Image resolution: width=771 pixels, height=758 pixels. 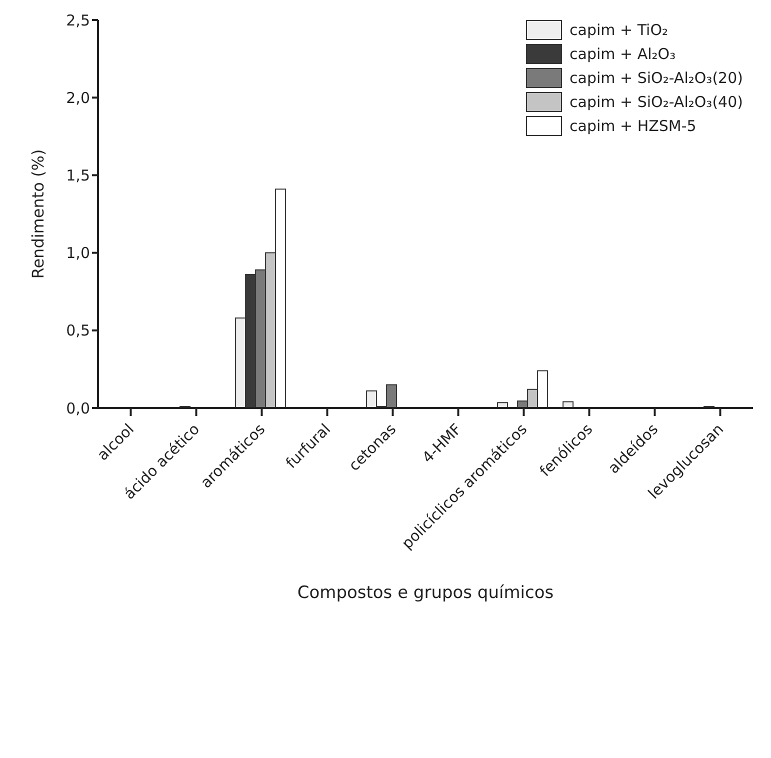 What do you see at coordinates (78, 331) in the screenshot?
I see `y-tick-label: 0,5` at bounding box center [78, 331].